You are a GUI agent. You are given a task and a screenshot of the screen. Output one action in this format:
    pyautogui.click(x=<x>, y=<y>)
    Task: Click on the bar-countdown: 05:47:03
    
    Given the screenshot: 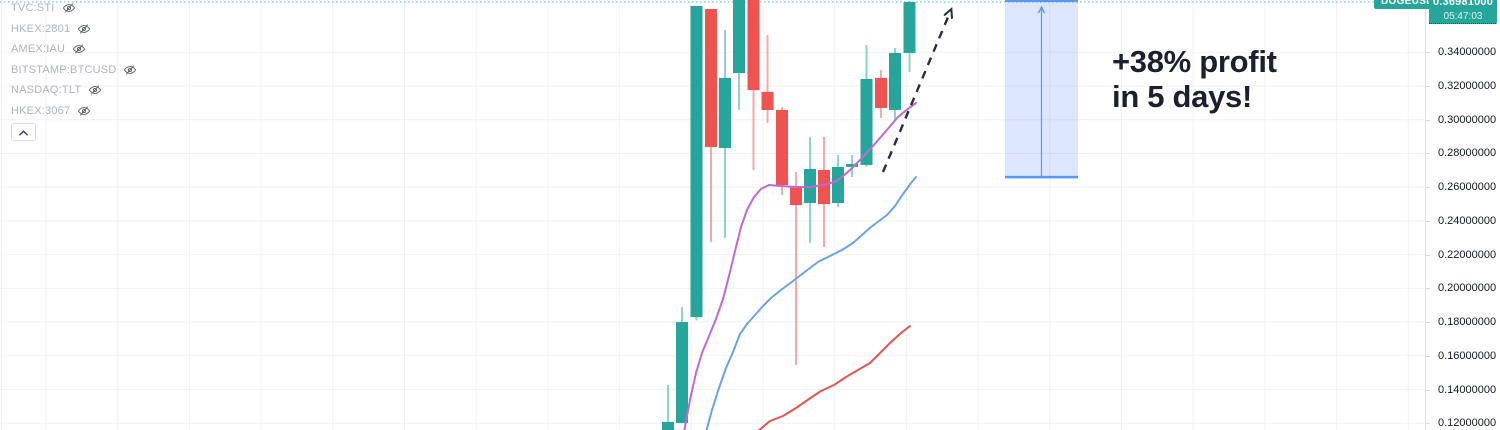 What is the action you would take?
    pyautogui.click(x=1463, y=16)
    